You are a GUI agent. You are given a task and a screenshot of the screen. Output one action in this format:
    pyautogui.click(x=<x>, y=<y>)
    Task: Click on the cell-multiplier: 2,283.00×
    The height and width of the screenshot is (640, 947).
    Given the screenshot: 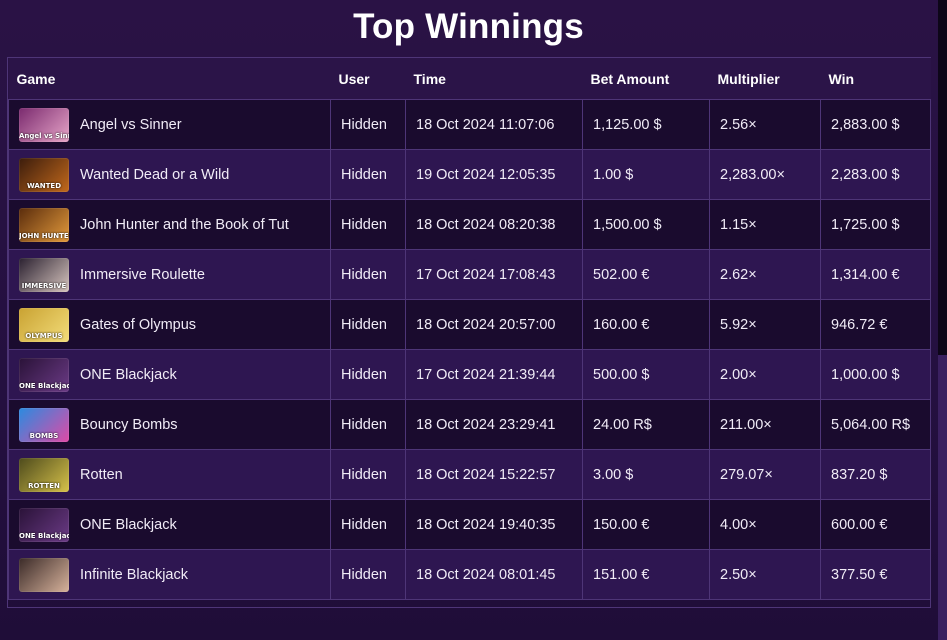 What is the action you would take?
    pyautogui.click(x=765, y=174)
    